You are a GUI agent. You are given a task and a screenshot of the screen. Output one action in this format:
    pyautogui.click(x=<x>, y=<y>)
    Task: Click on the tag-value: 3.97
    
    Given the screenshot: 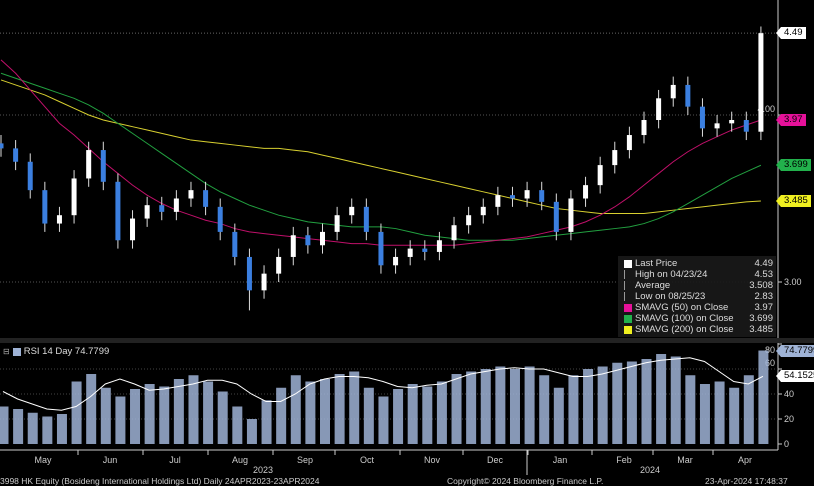 What is the action you would take?
    pyautogui.click(x=793, y=119)
    